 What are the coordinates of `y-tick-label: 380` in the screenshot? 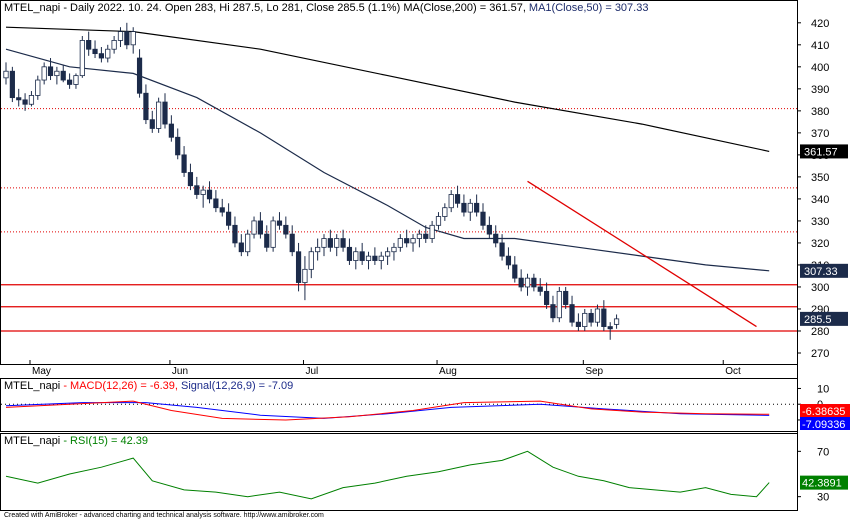 It's located at (820, 112).